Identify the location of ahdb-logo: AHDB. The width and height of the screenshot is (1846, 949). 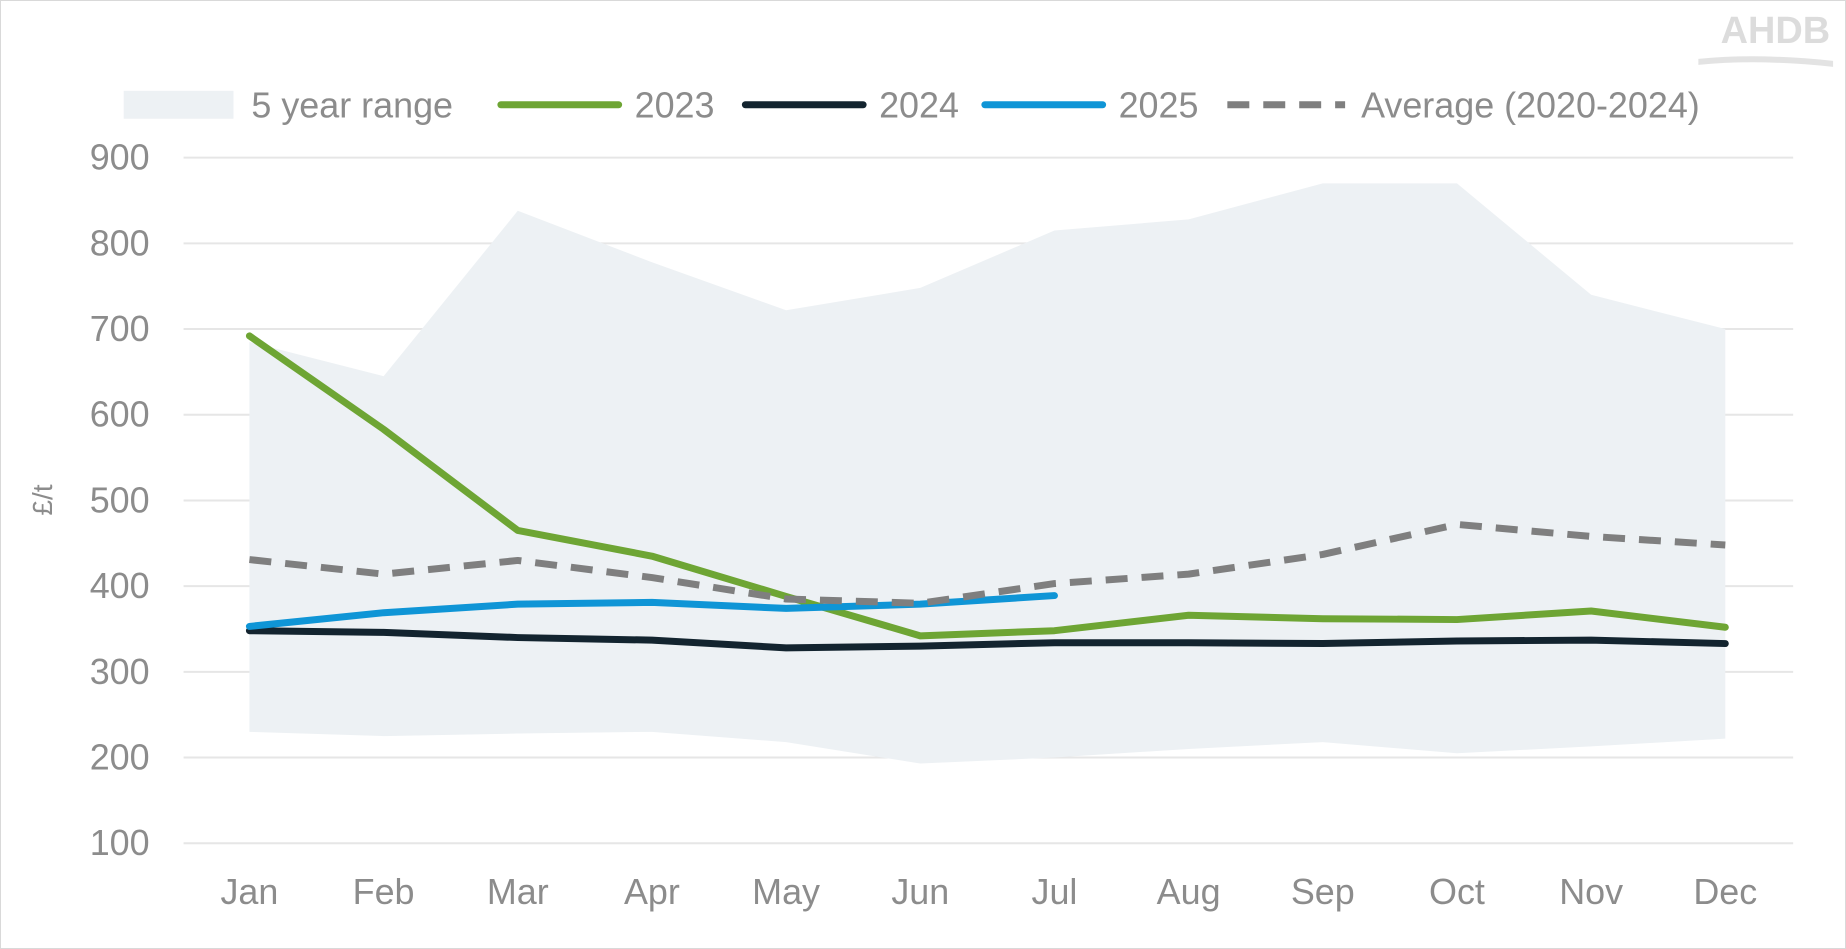
(1766, 38).